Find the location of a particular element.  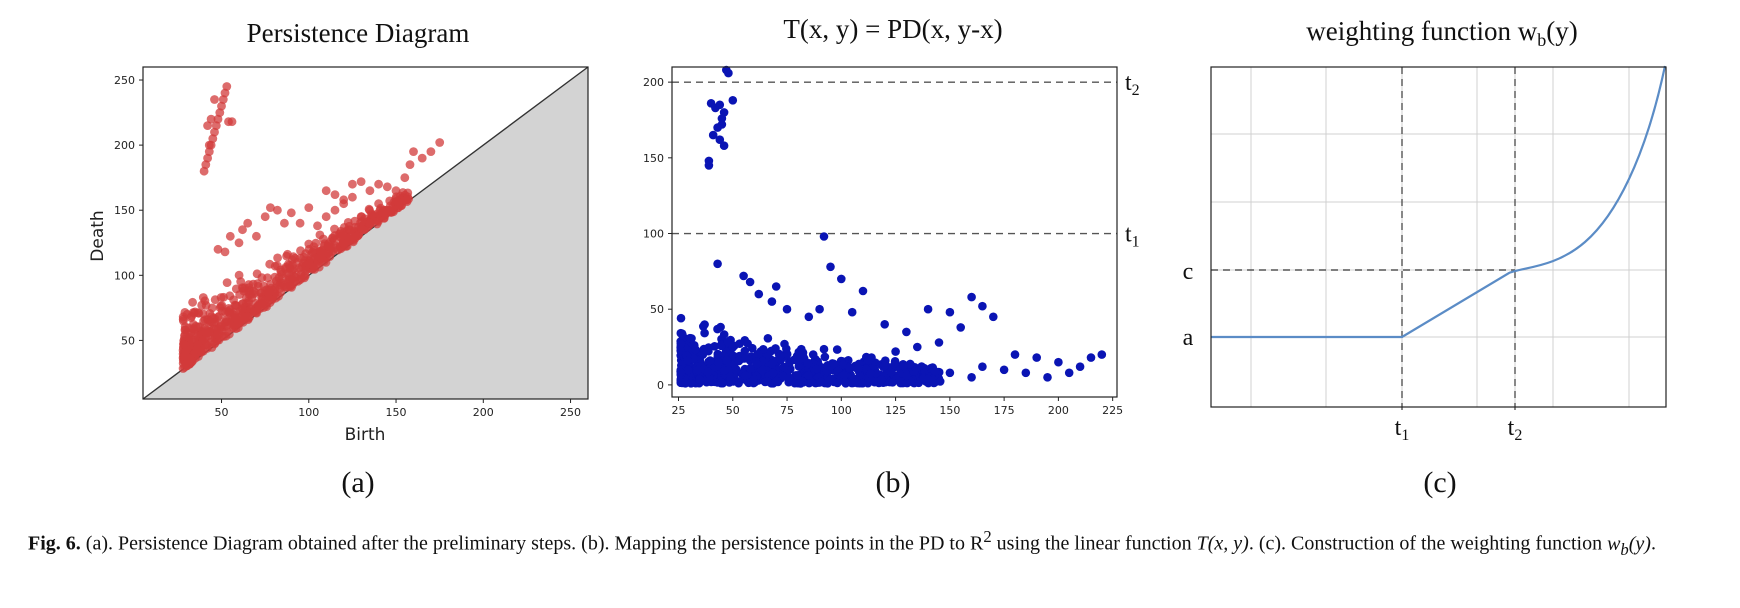

pb-xtick-label: 100 is located at coordinates (841, 410).